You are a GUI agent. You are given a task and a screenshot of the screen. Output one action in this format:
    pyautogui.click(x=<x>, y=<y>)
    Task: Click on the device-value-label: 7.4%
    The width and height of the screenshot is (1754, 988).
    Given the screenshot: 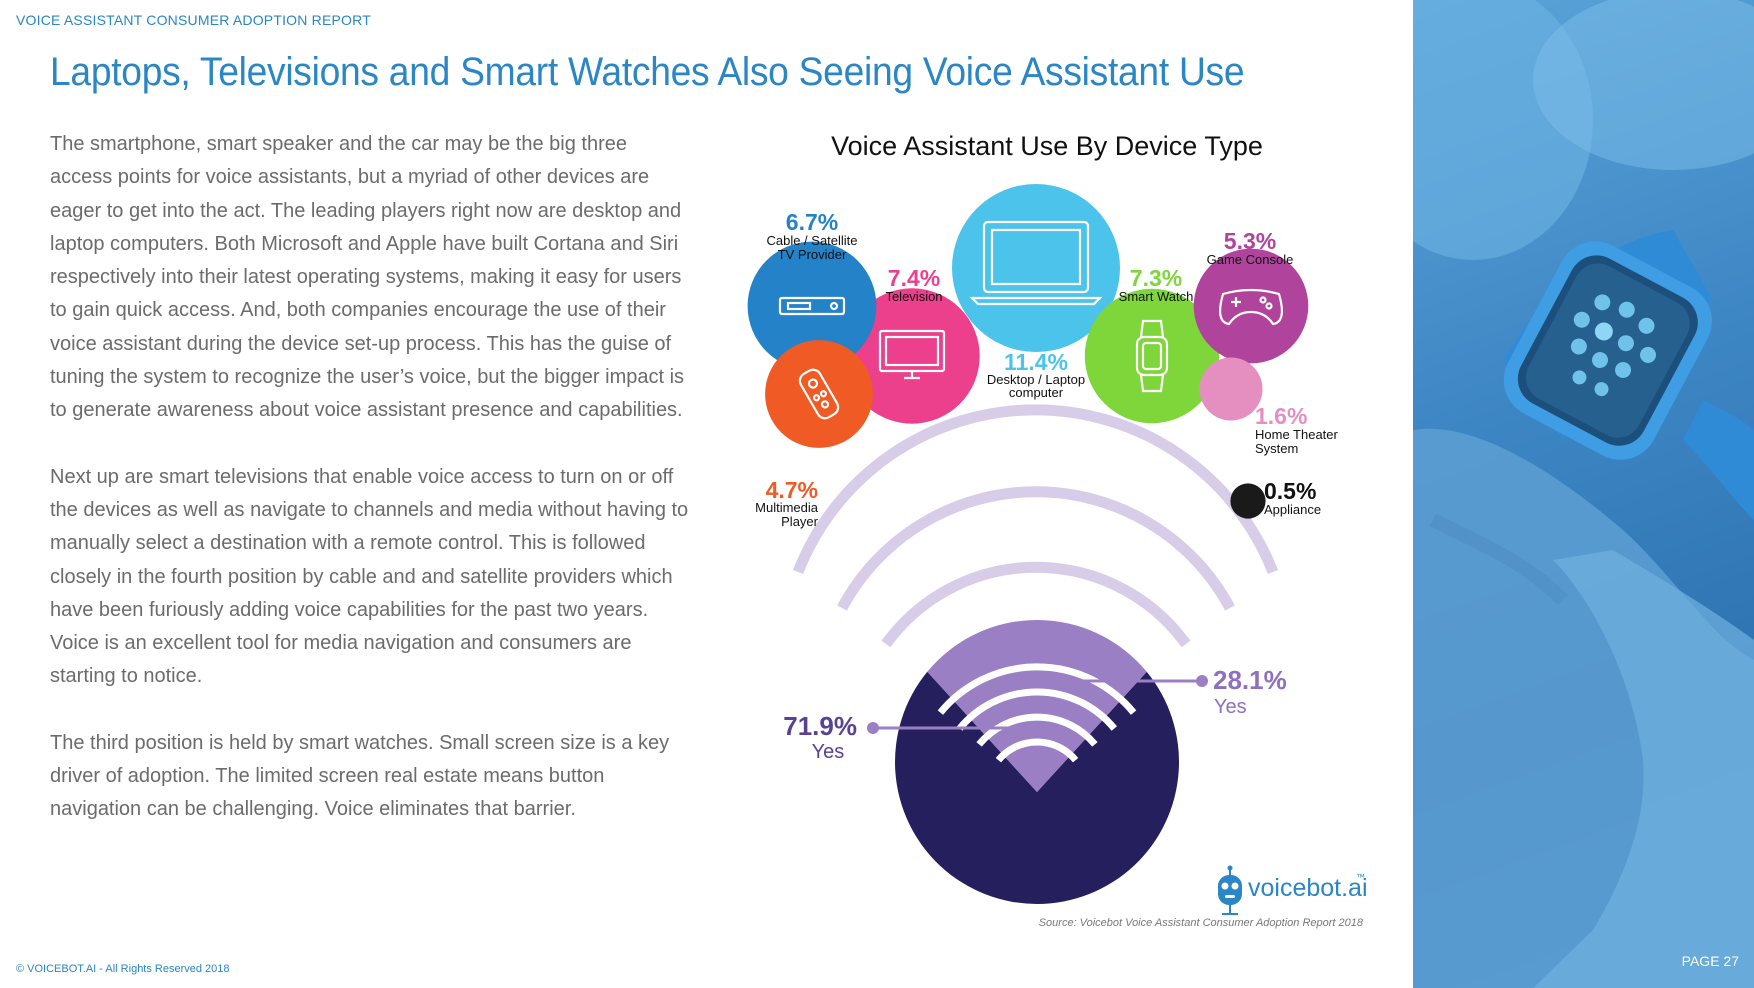 What is the action you would take?
    pyautogui.click(x=914, y=278)
    